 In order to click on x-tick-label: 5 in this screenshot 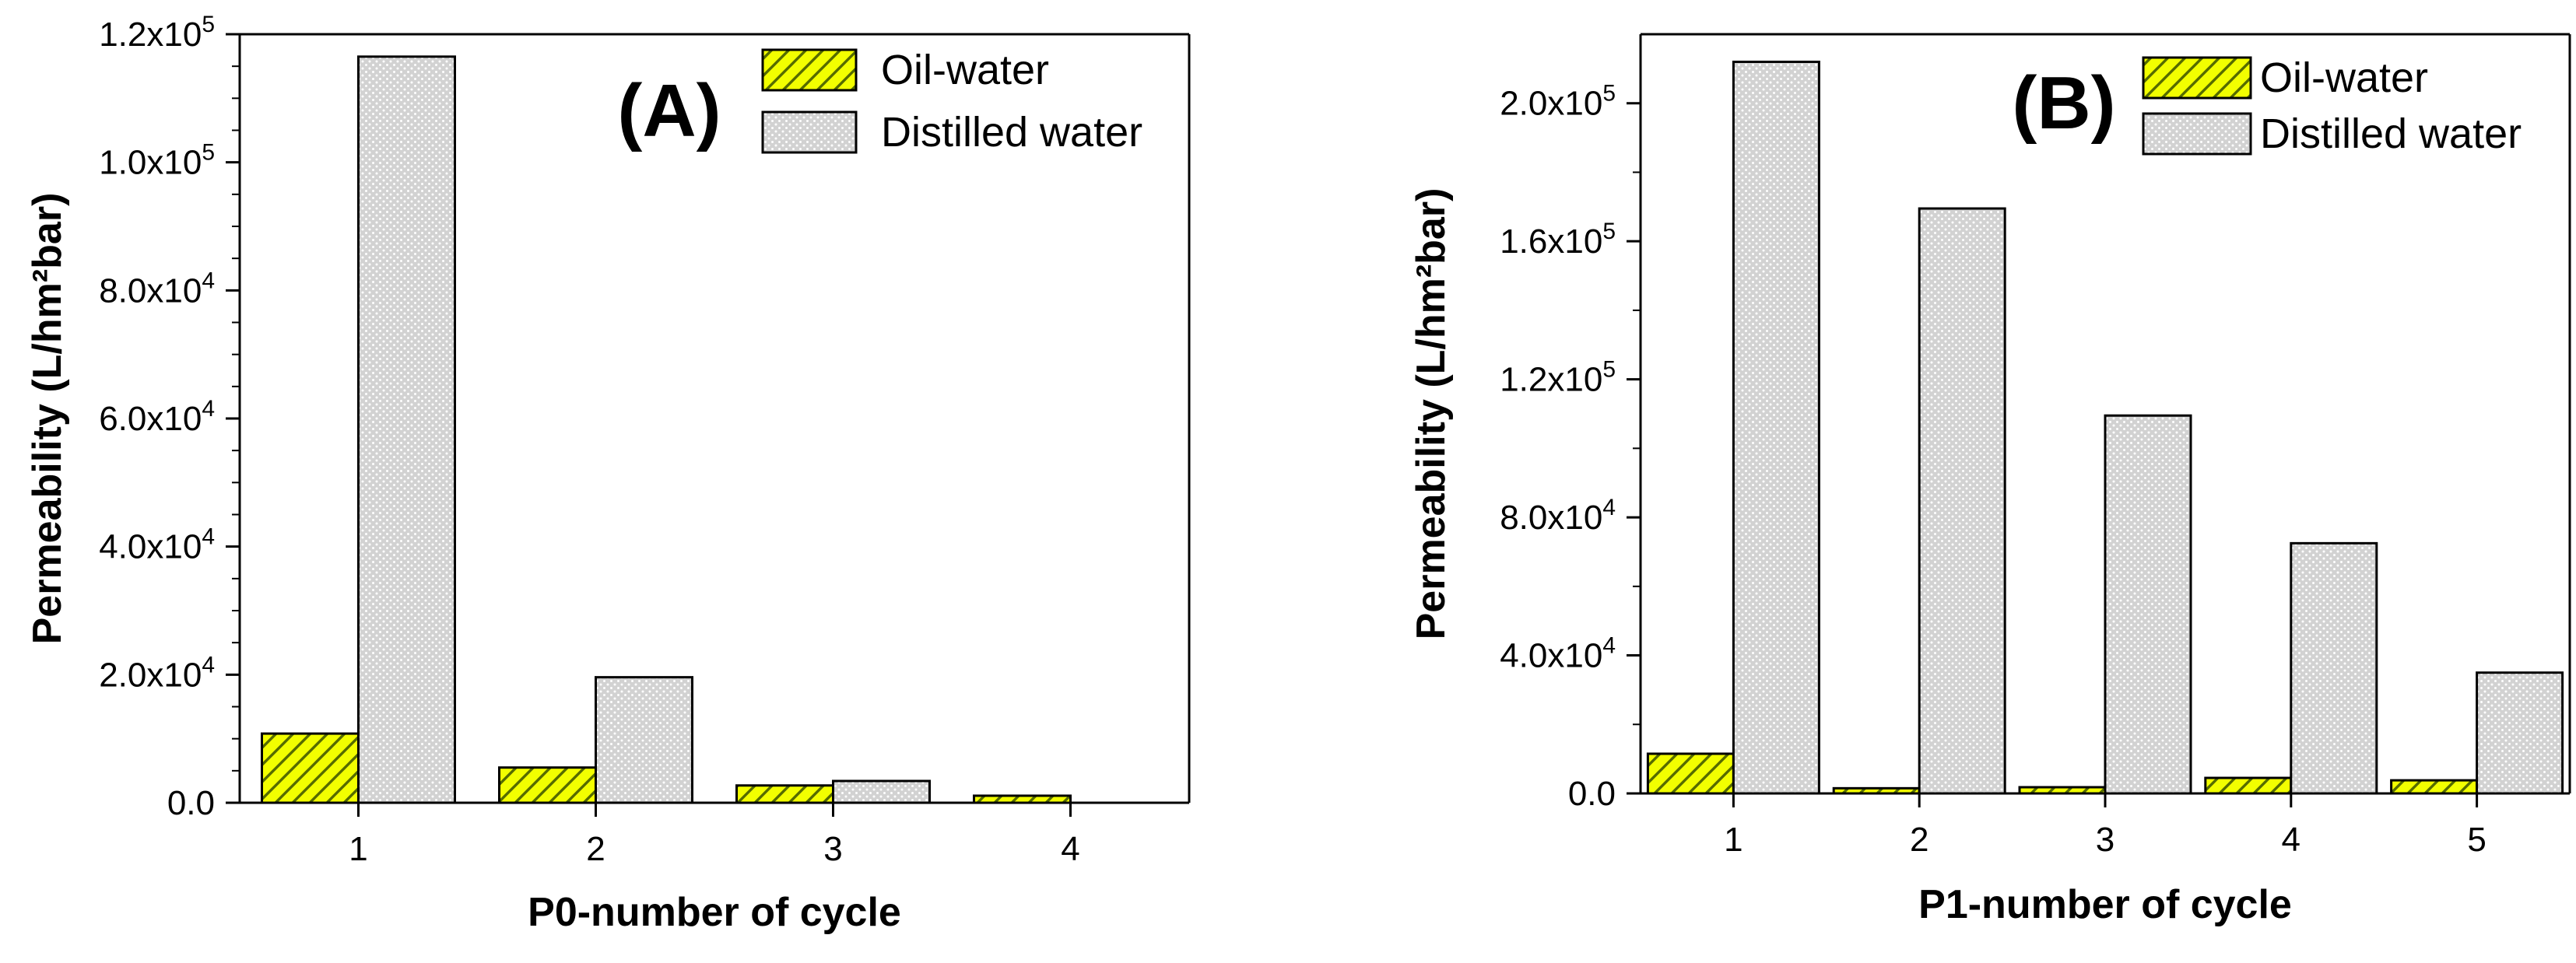, I will do `click(2477, 840)`.